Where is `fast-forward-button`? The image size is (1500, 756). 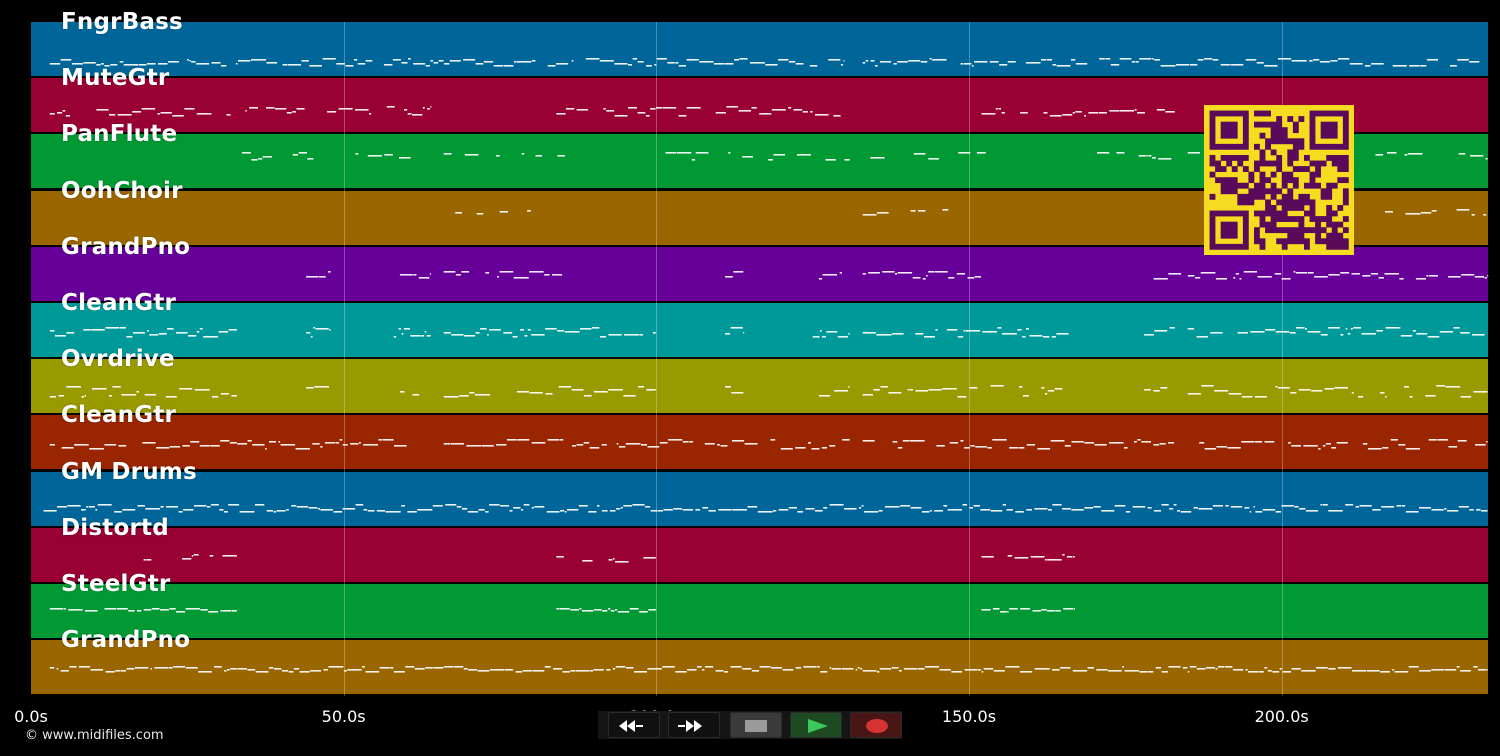
fast-forward-button is located at coordinates (694, 725).